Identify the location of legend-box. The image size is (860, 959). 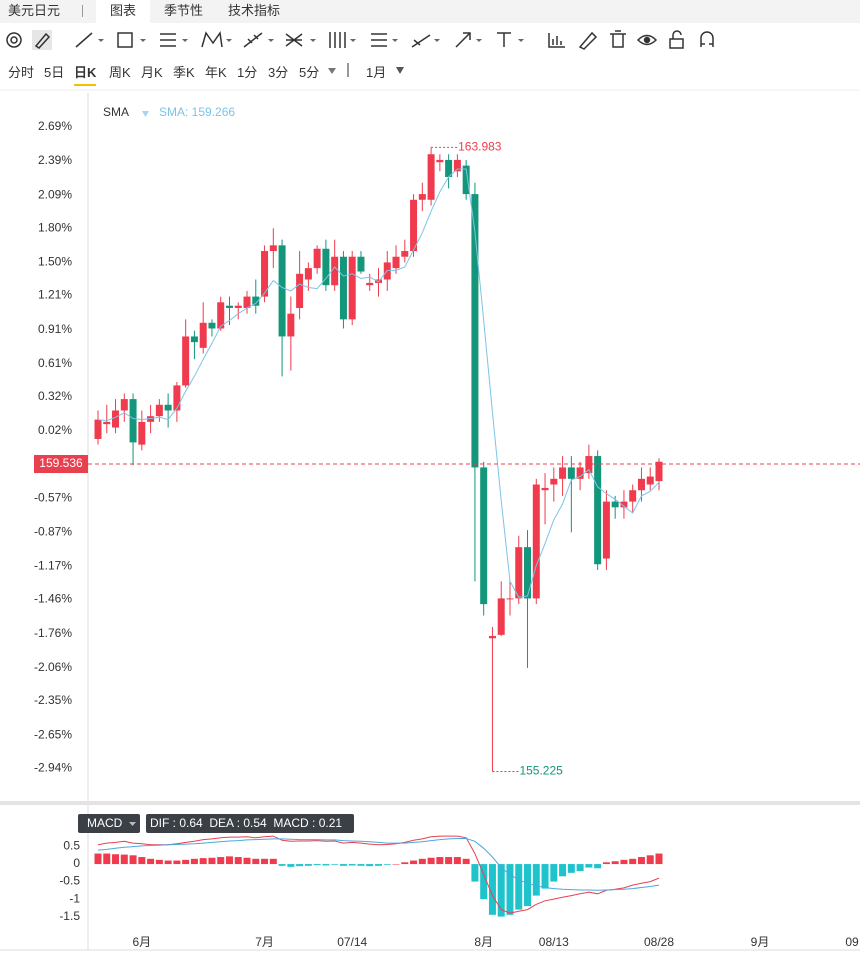
(250, 823).